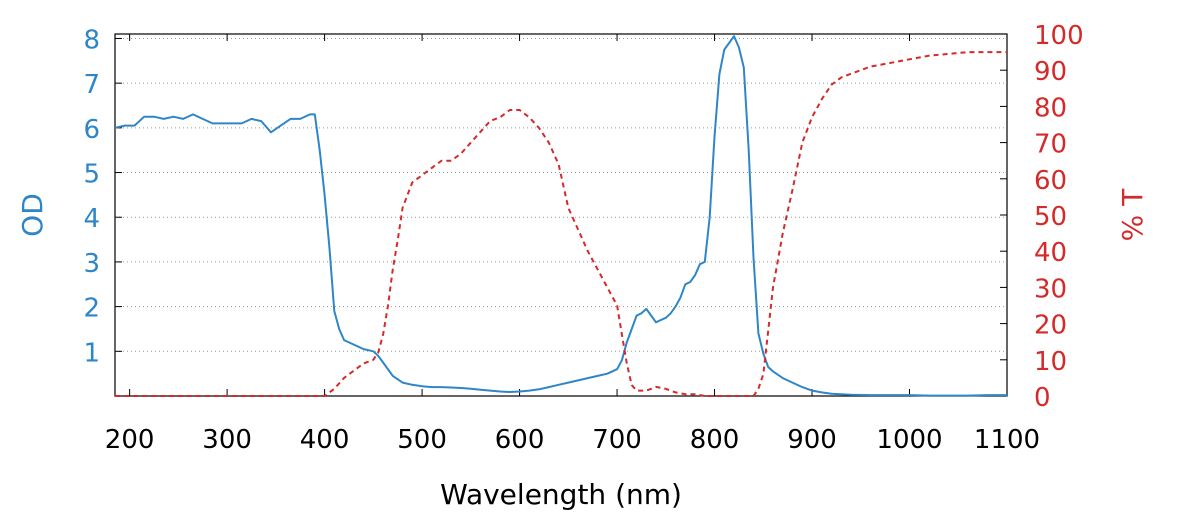 The image size is (1200, 520). What do you see at coordinates (91, 264) in the screenshot?
I see `y-left-tick-label-2: 3` at bounding box center [91, 264].